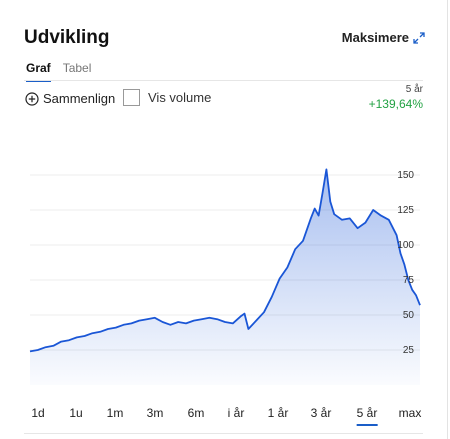 This screenshot has height=439, width=450. What do you see at coordinates (32, 98) in the screenshot?
I see `plus-circle-icon` at bounding box center [32, 98].